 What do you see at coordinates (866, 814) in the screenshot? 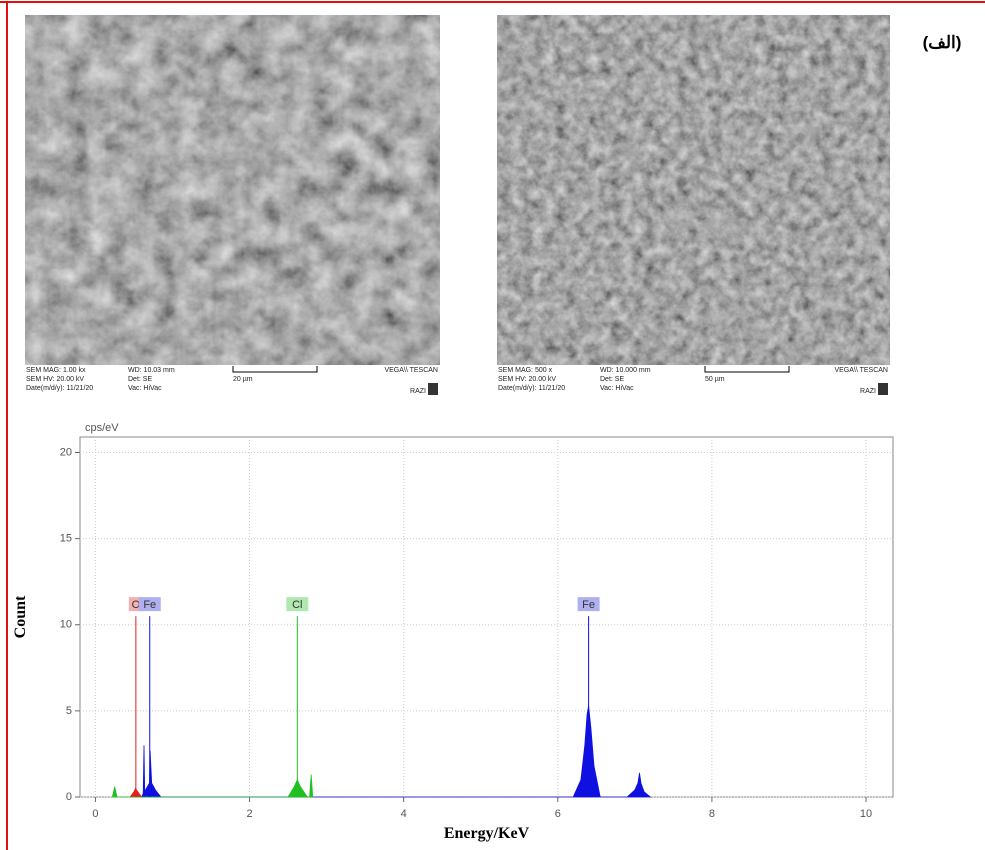
I see `x-tick-label: 10` at bounding box center [866, 814].